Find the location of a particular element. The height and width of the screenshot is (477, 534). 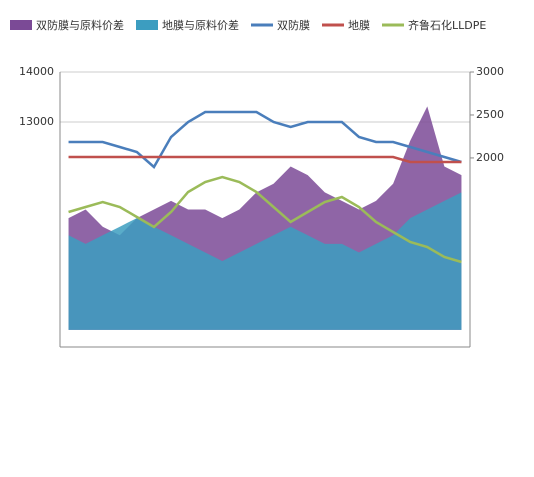

y-tick-label: 14000 is located at coordinates (36, 71).